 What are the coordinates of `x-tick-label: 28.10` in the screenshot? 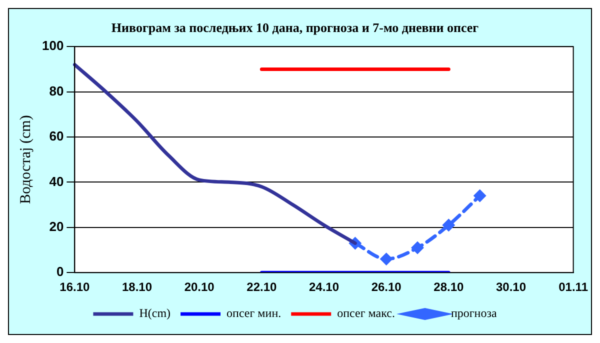 It's located at (449, 287).